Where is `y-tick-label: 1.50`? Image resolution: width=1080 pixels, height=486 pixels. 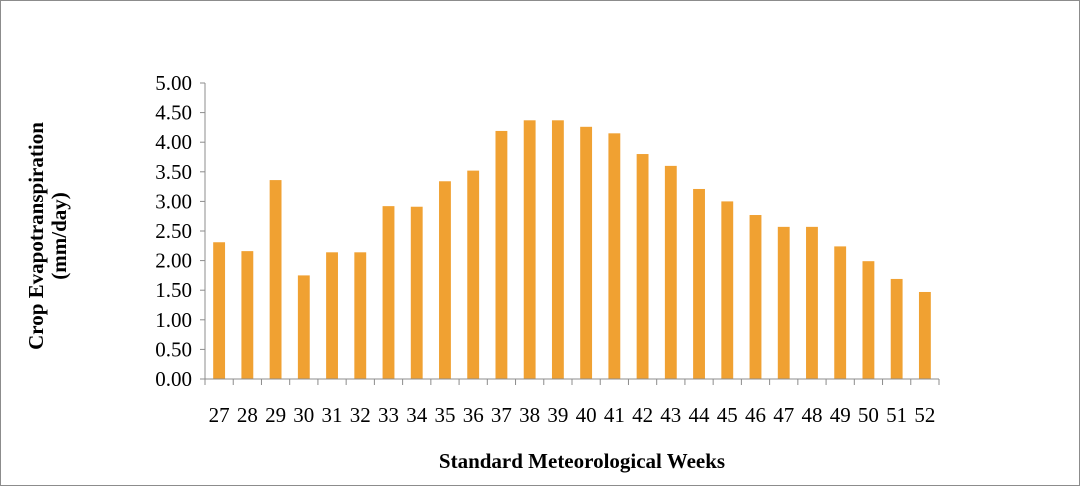 y-tick-label: 1.50 is located at coordinates (173, 290).